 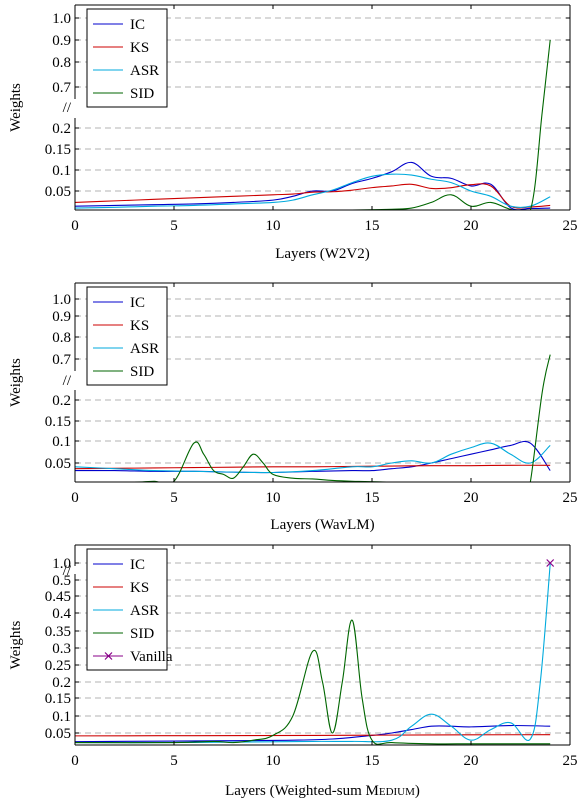 What do you see at coordinates (61, 581) in the screenshot?
I see `y-tick-label: 0.5` at bounding box center [61, 581].